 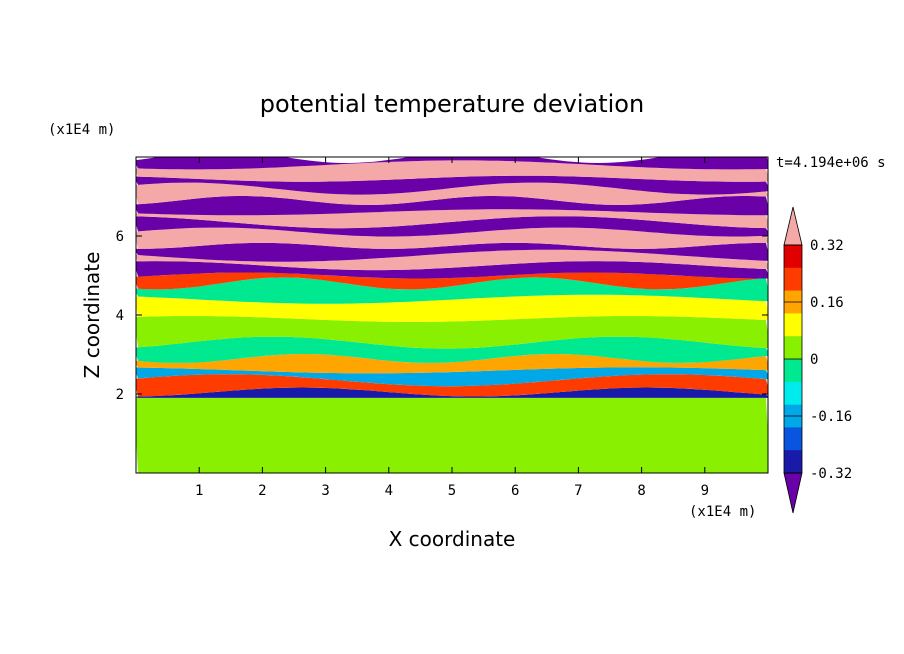 What do you see at coordinates (814, 360) in the screenshot?
I see `colorbar-tick-label: 0` at bounding box center [814, 360].